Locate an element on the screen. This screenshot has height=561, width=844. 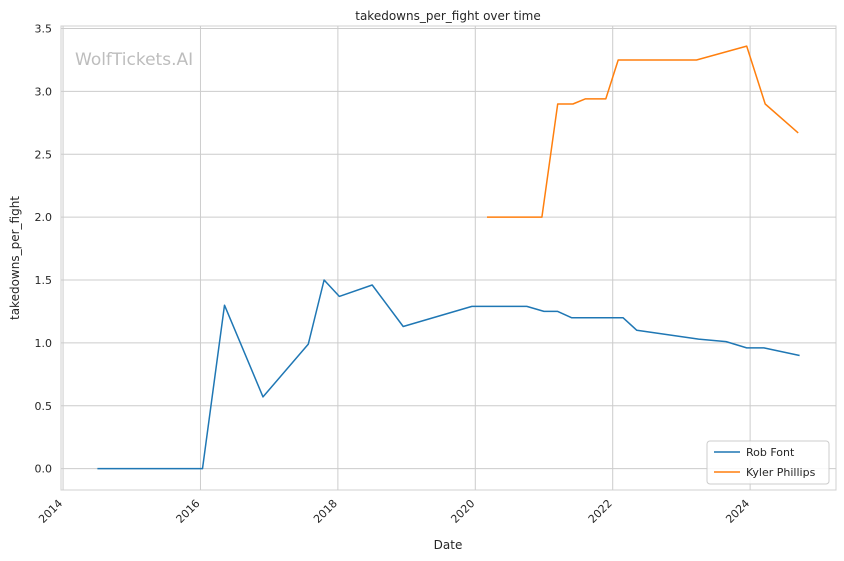
y-axis-ticks: 0.0 0.5 1.0 1.5 2.0 2.5 3.0 3.5 is located at coordinates (44, 249).